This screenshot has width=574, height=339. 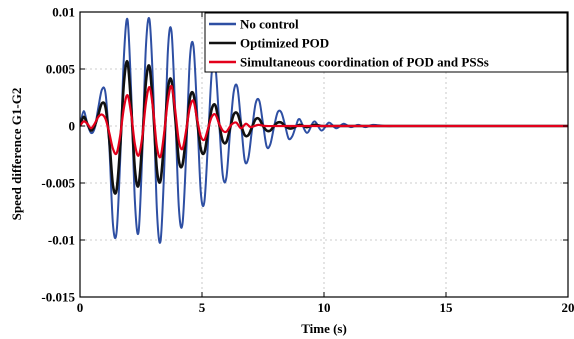 What do you see at coordinates (202, 307) in the screenshot?
I see `x-tick-label: 5` at bounding box center [202, 307].